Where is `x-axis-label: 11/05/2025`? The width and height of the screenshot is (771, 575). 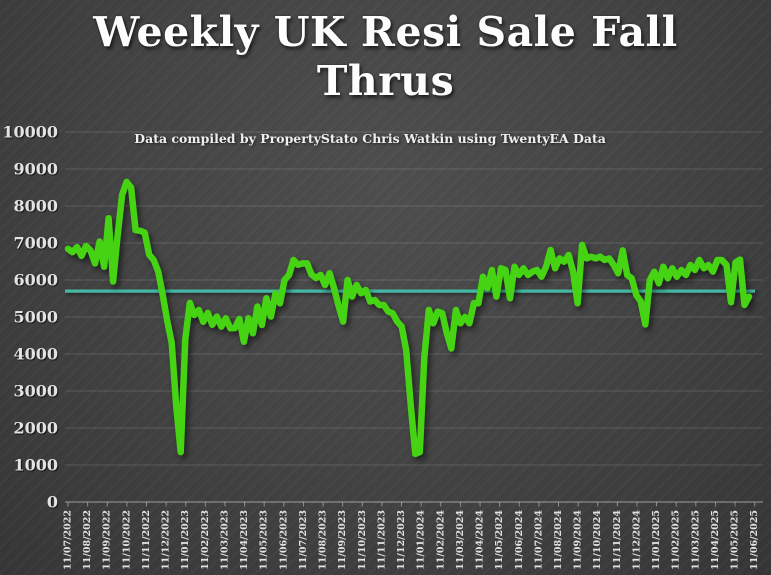
x-axis-label: 11/05/2025 is located at coordinates (735, 540).